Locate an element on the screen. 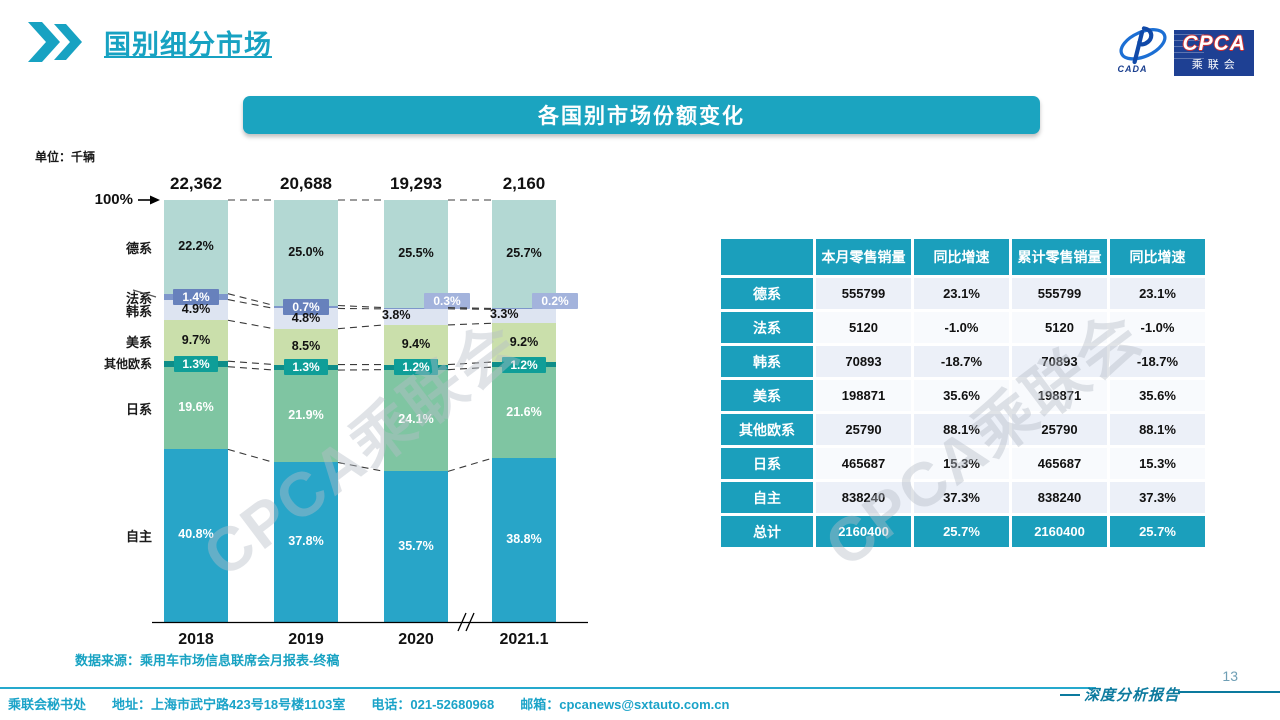 The image size is (1280, 720). segment-label-法系: 0.2% is located at coordinates (555, 301).